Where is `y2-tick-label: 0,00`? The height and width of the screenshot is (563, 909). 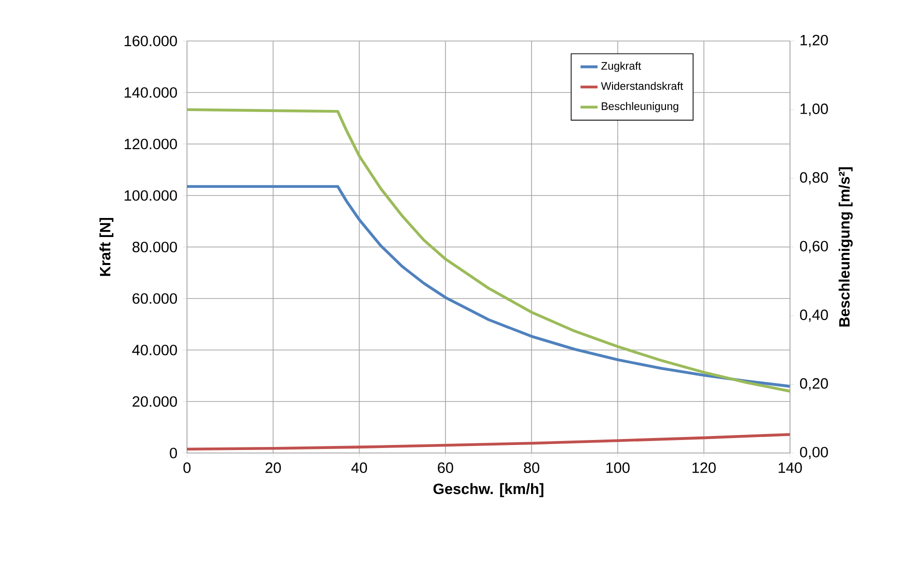
y2-tick-label: 0,00 is located at coordinates (814, 453).